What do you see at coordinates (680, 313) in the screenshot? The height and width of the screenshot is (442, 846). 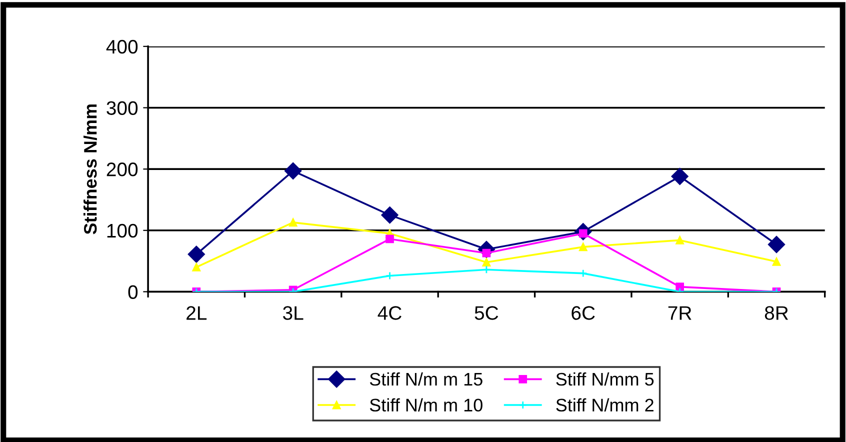 I see `x-tick-label: 7R` at bounding box center [680, 313].